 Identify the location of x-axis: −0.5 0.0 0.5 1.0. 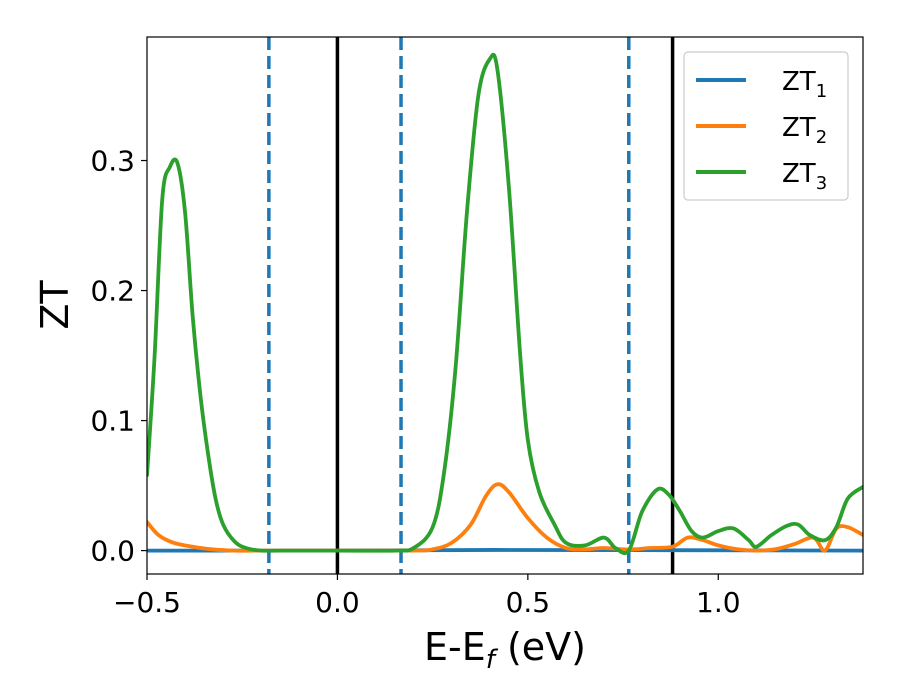
(427, 596).